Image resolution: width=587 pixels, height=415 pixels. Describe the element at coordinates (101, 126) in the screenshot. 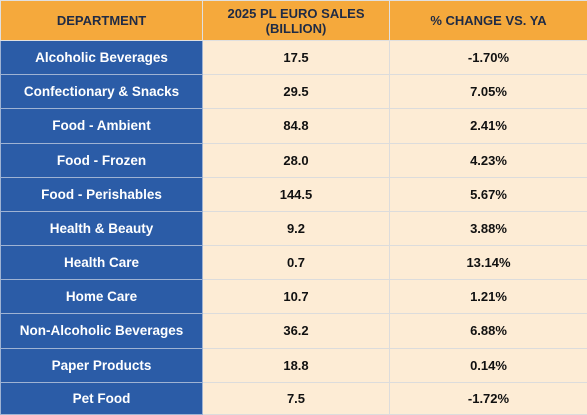

I see `department-cell: Food - Ambient` at that location.